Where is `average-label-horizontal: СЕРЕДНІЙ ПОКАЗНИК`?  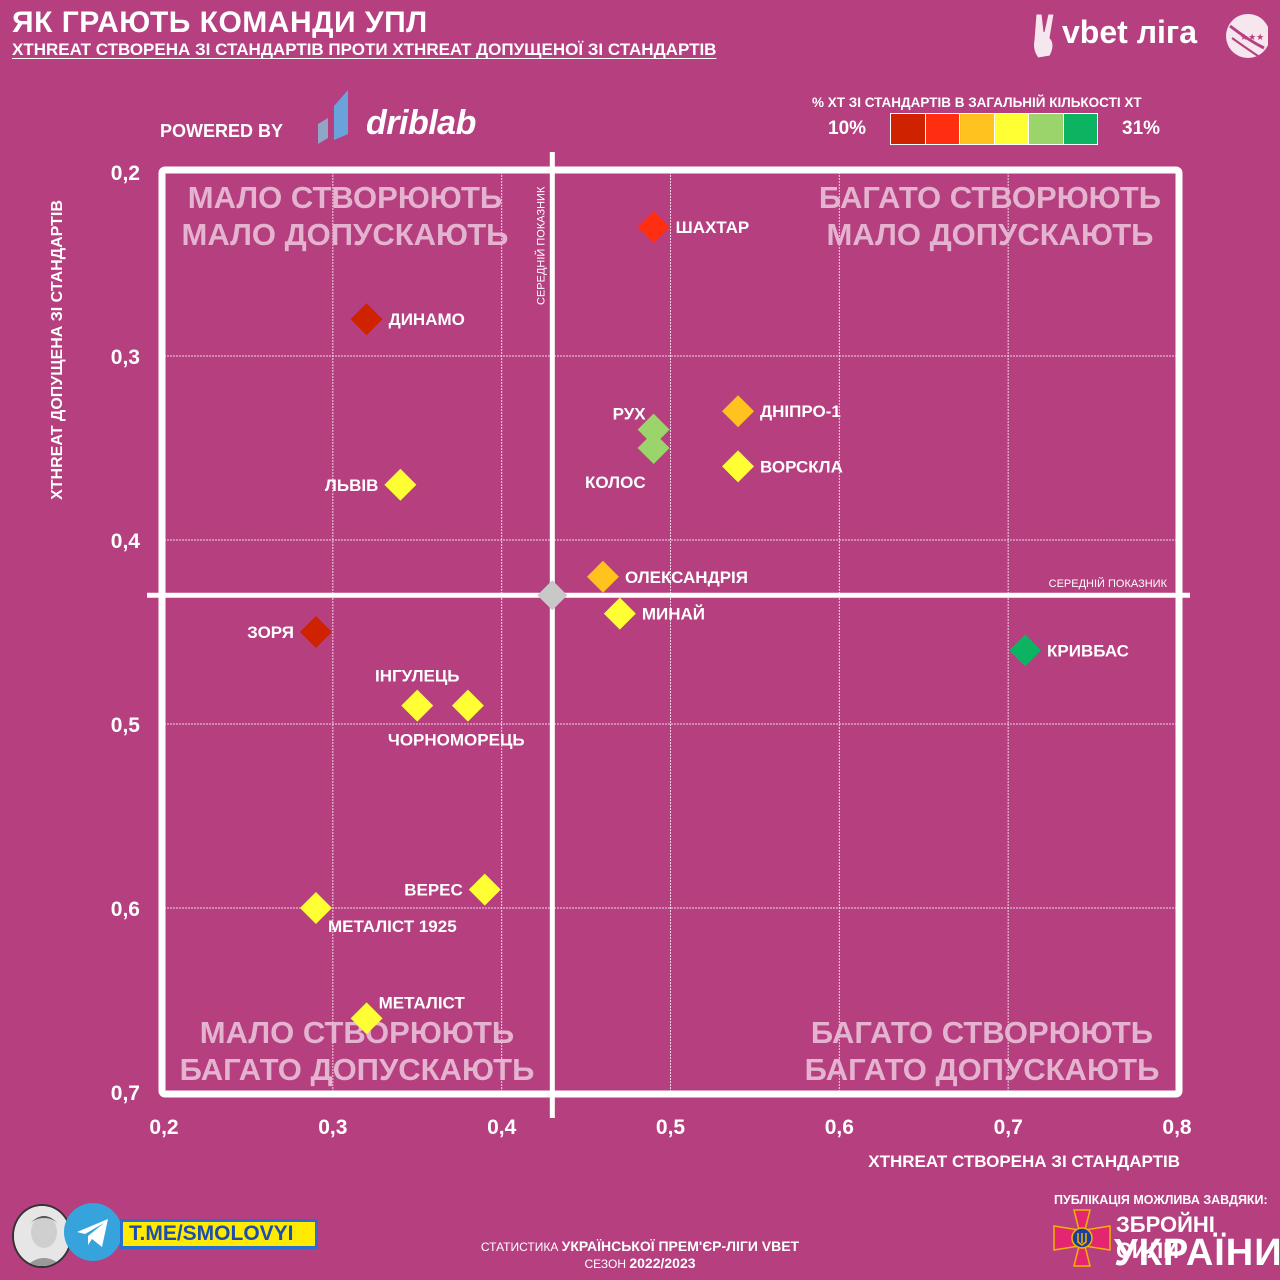
average-label-horizontal: СЕРЕДНІЙ ПОКАЗНИК is located at coordinates (1108, 583).